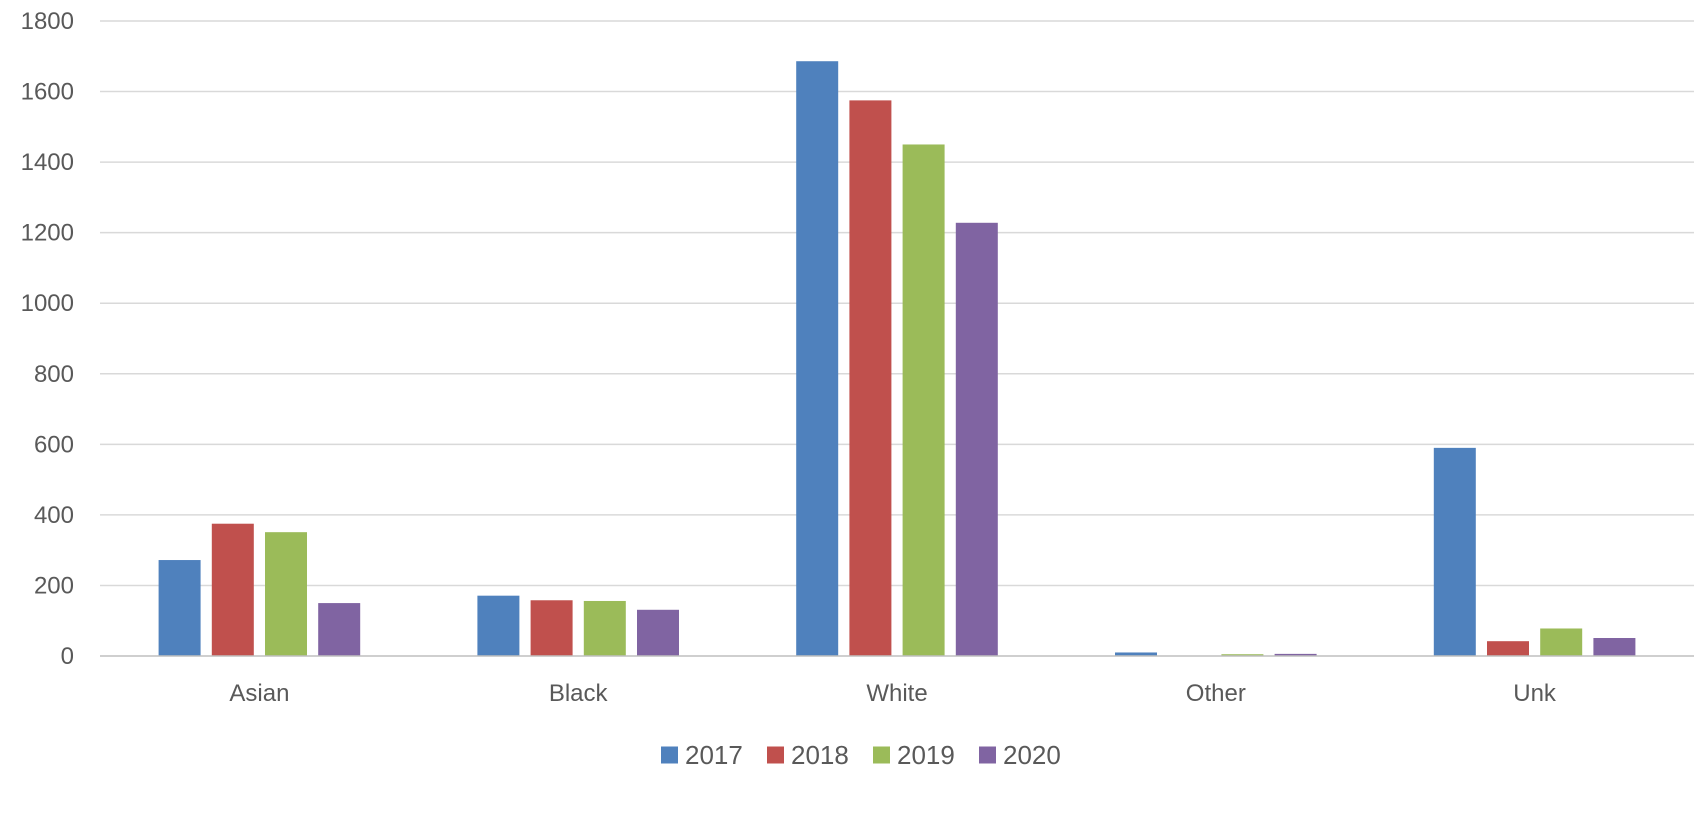  Describe the element at coordinates (47, 162) in the screenshot. I see `y-tick-label: 1400` at that location.